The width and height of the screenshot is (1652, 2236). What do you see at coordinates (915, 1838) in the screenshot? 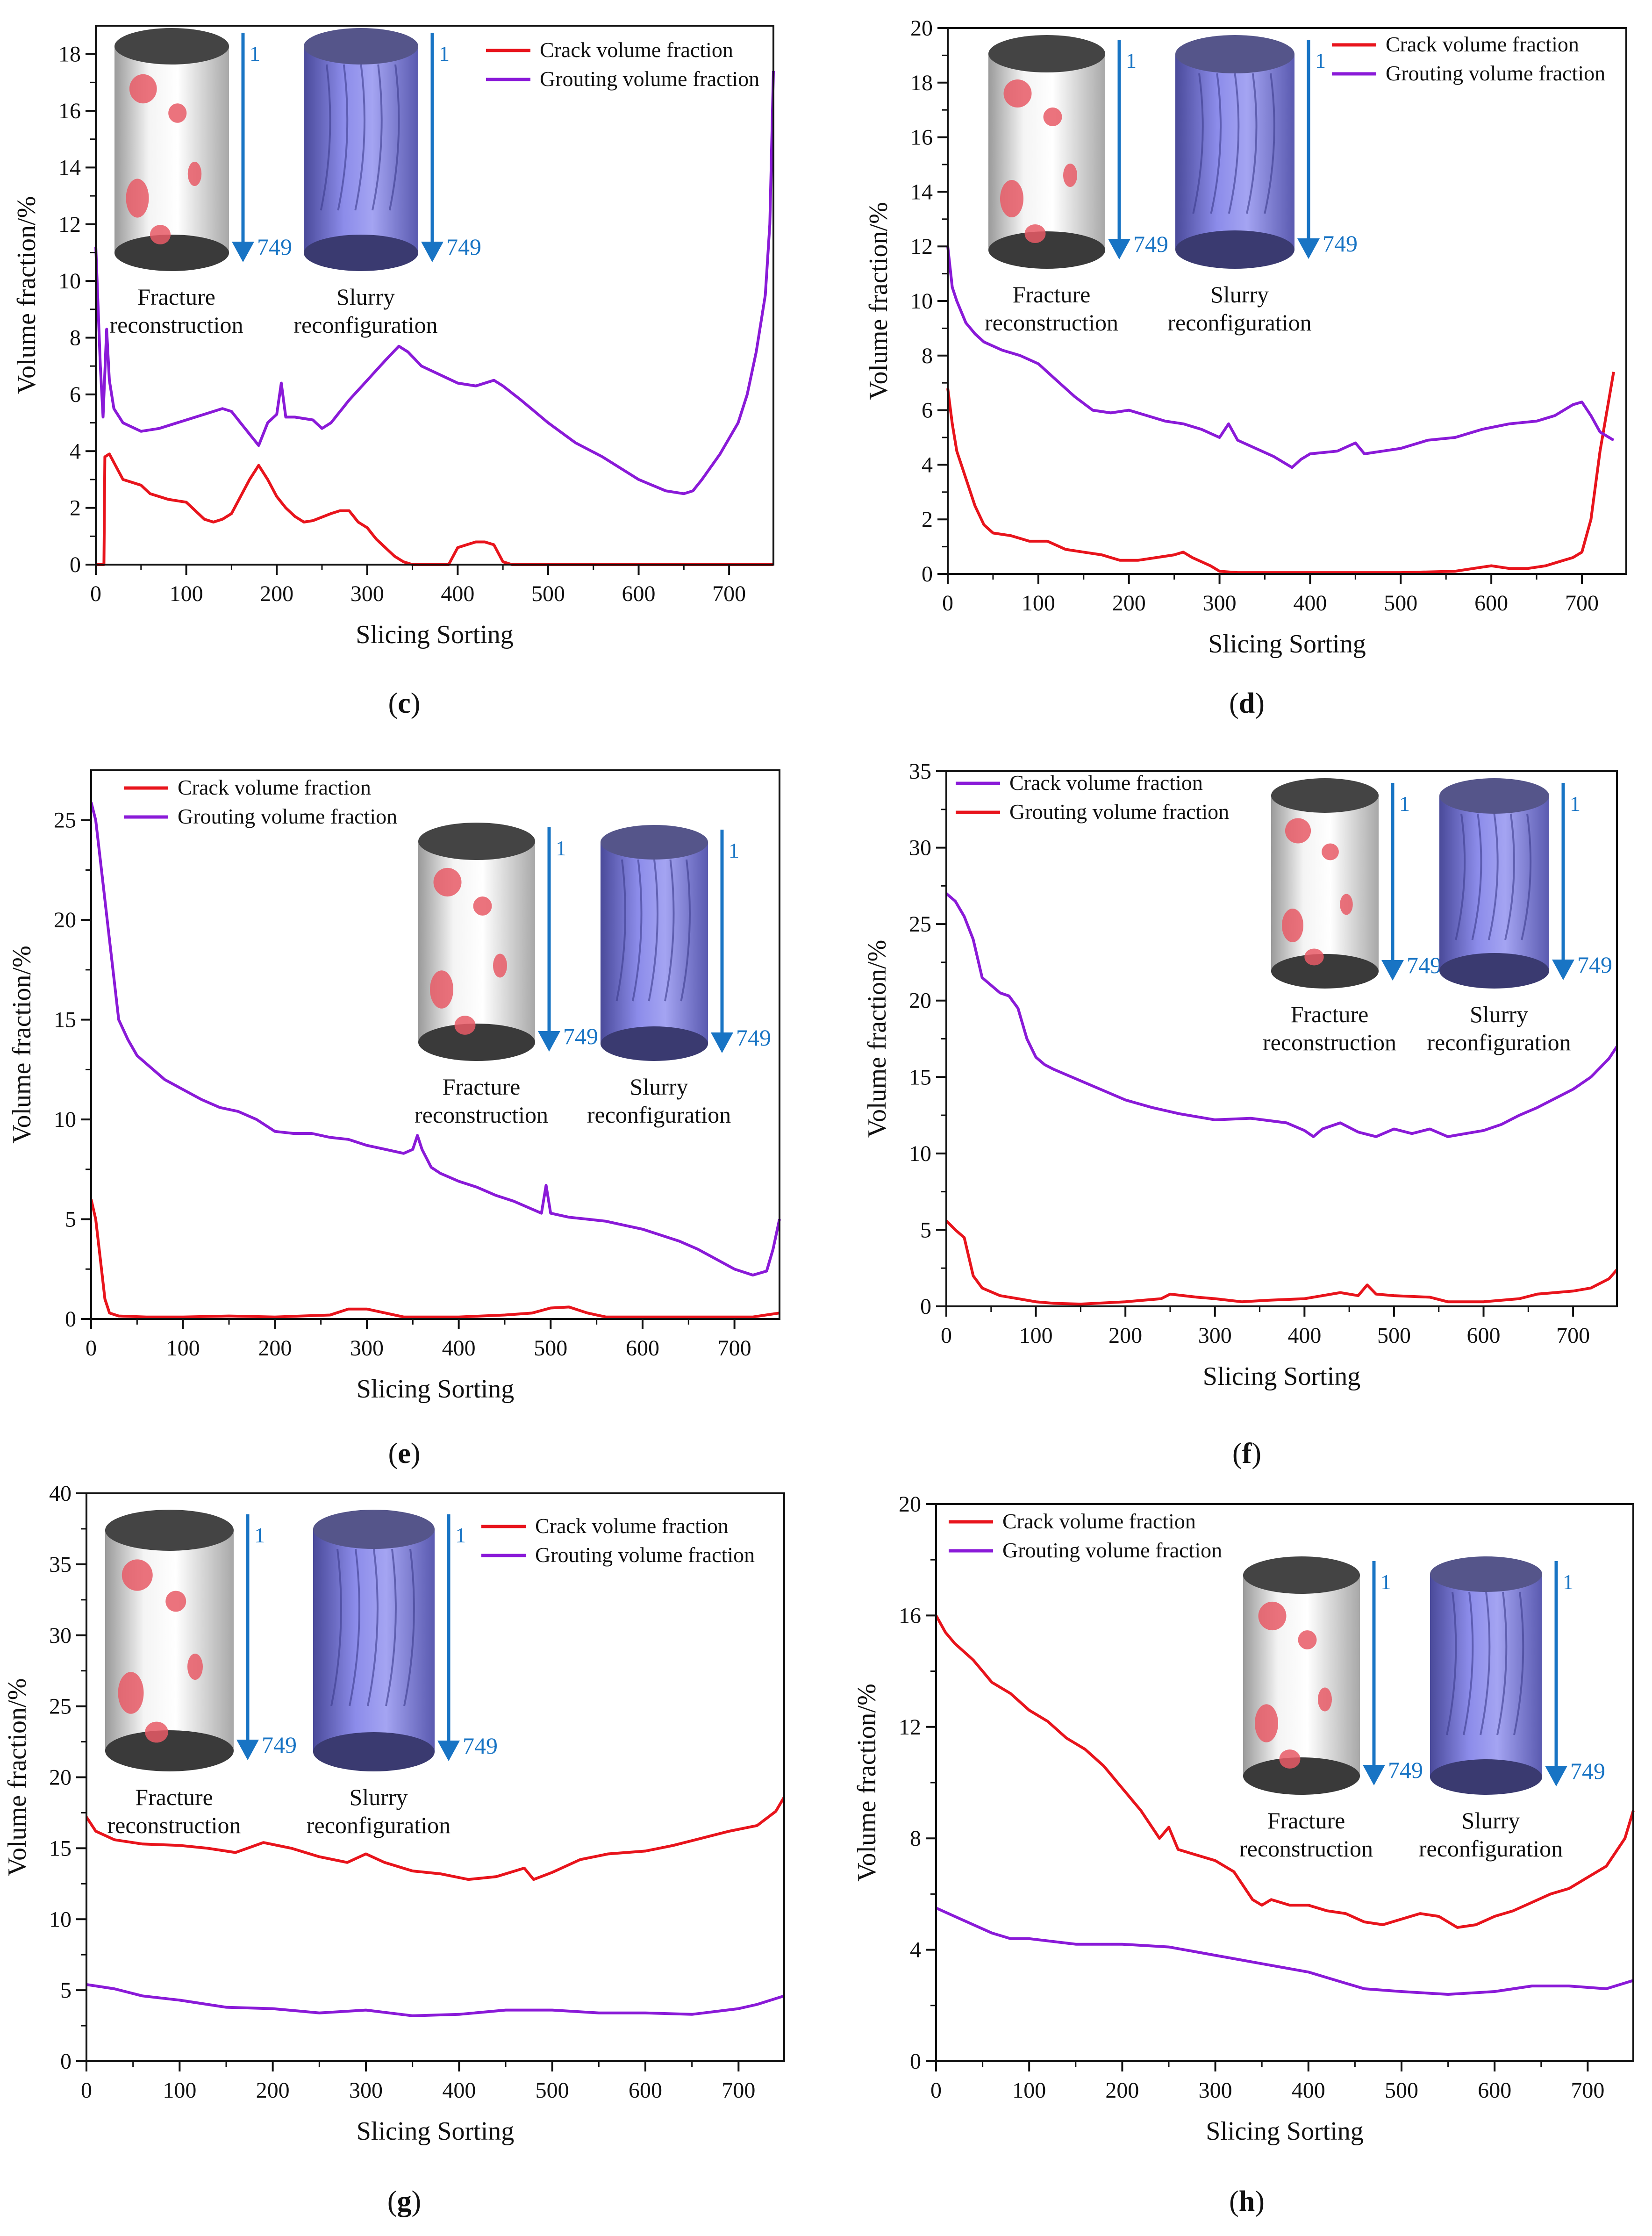
I see `y-tick-label: 8` at bounding box center [915, 1838].